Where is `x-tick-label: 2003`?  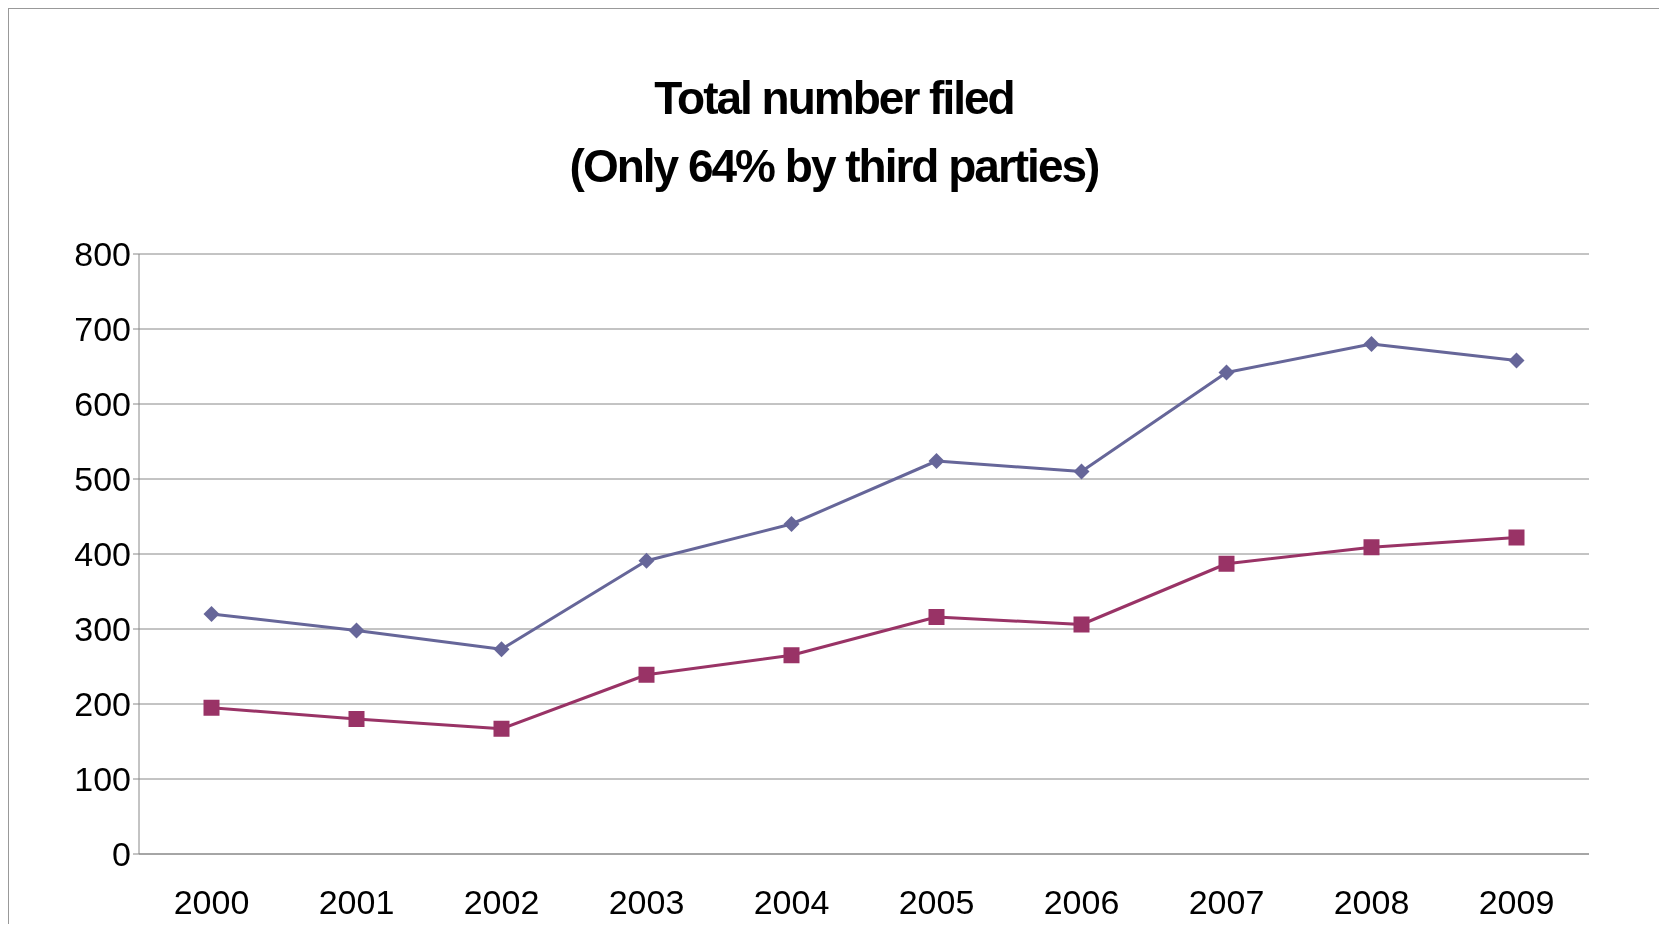 x-tick-label: 2003 is located at coordinates (646, 902).